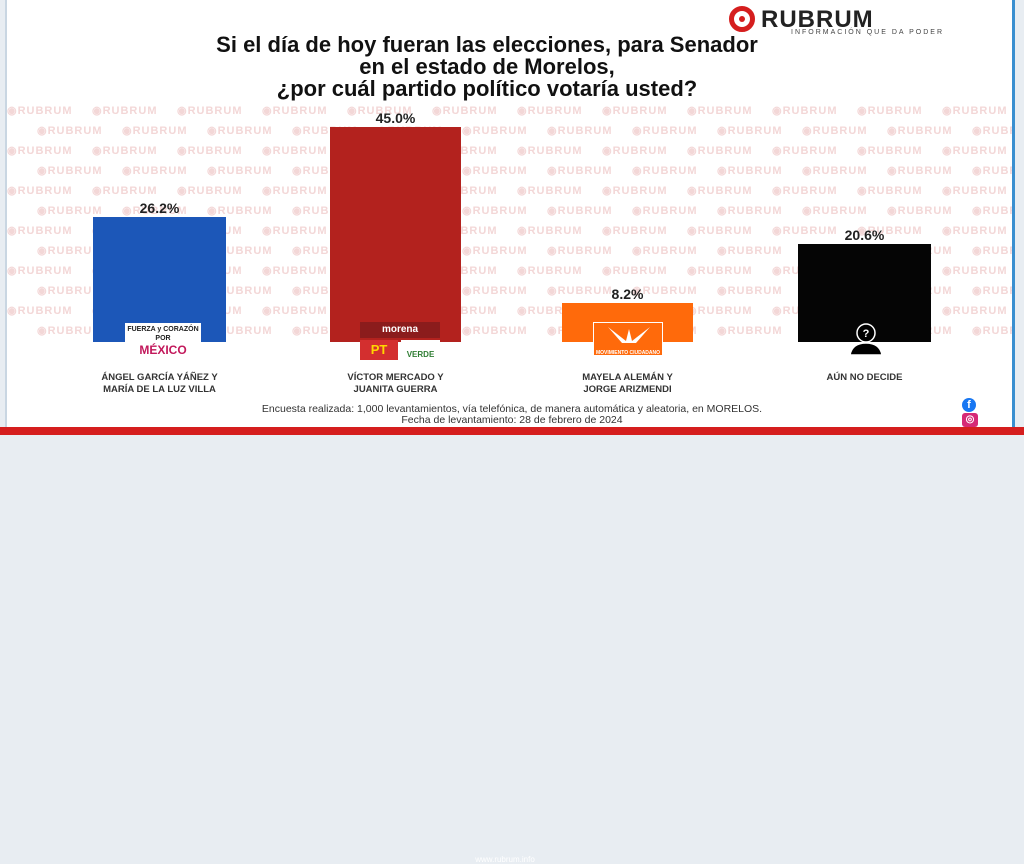  What do you see at coordinates (163, 334) in the screenshot?
I see `logo-text: FUERZA y CORAZÓN POR` at bounding box center [163, 334].